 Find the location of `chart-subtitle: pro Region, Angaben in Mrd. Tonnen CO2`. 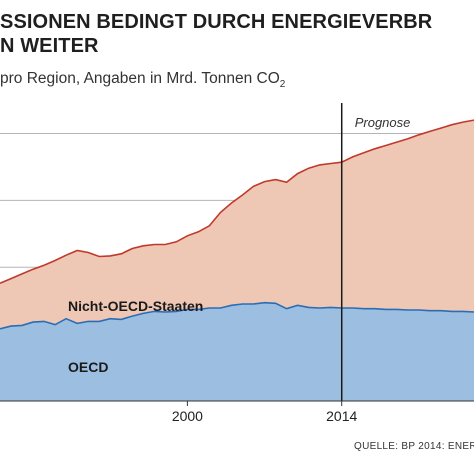

chart-subtitle: pro Region, Angaben in Mrd. Tonnen CO2 is located at coordinates (142, 80).